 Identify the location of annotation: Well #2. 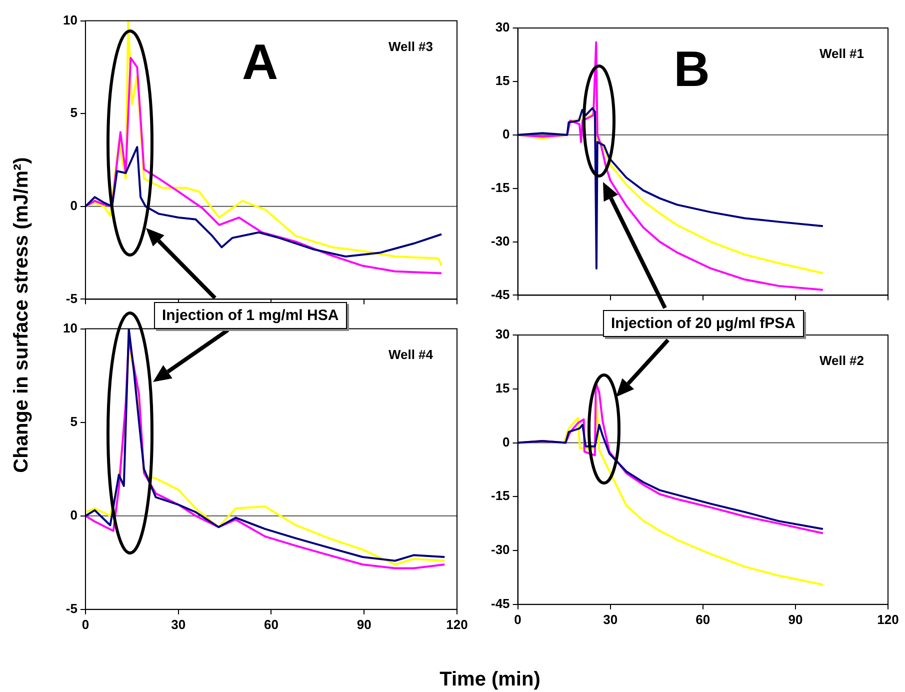
(841, 360).